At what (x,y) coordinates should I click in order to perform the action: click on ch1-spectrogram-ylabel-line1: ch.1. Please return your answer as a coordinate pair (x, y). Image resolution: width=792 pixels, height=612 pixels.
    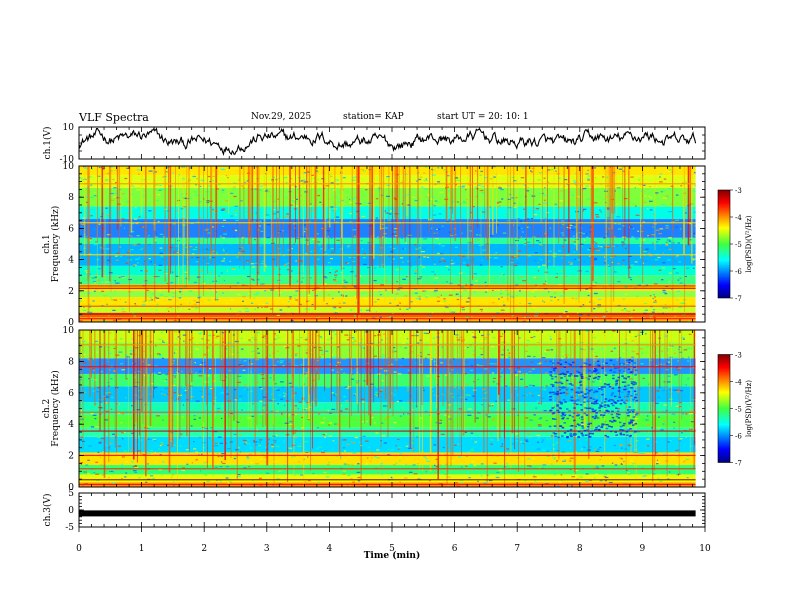
    Looking at the image, I should click on (47, 243).